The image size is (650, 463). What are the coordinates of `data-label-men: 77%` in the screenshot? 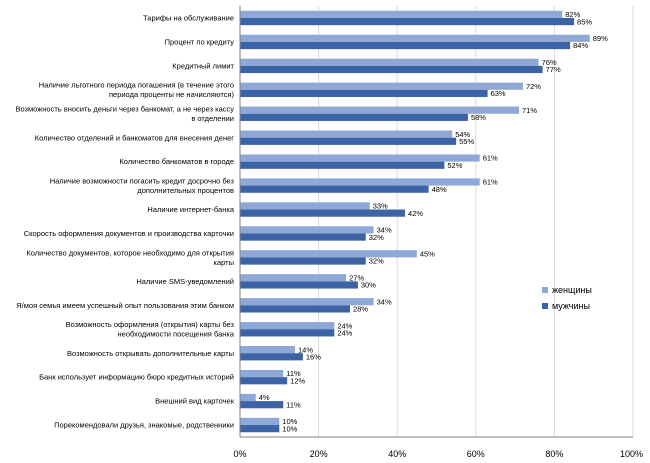 It's located at (553, 69).